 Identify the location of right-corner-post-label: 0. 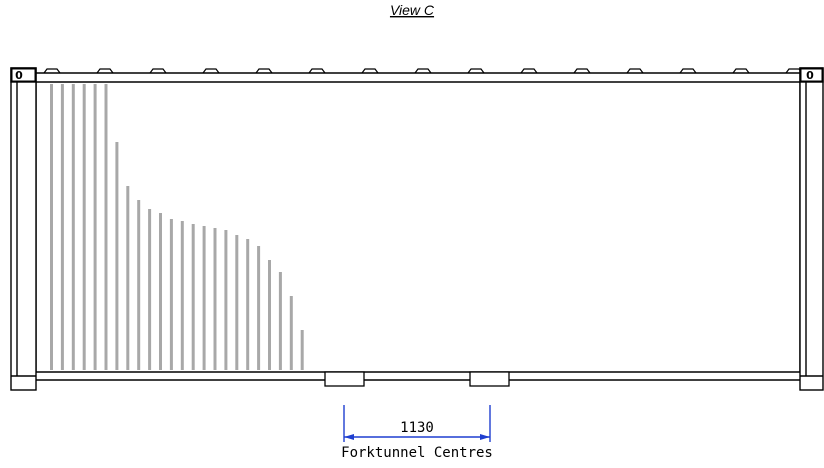
(810, 75).